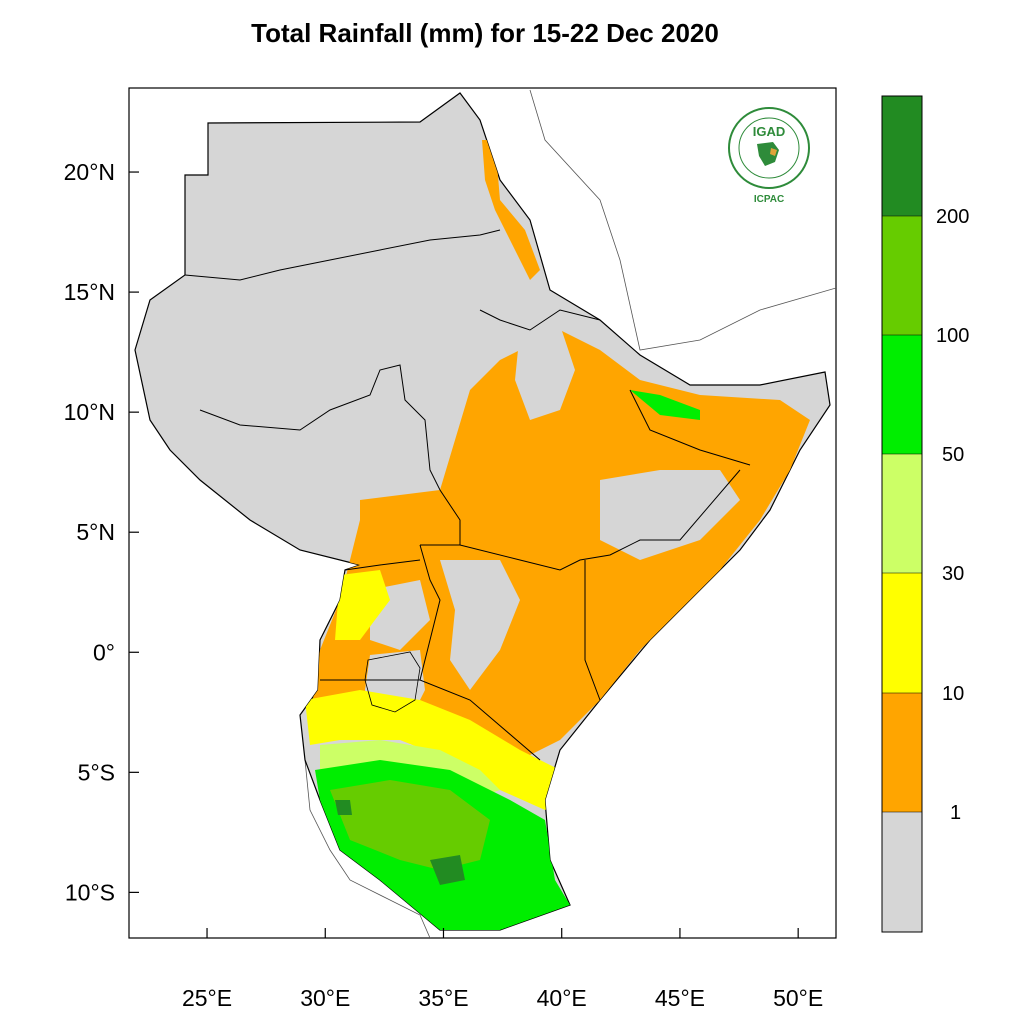  I want to click on colorbar-label-30: 30, so click(953, 574).